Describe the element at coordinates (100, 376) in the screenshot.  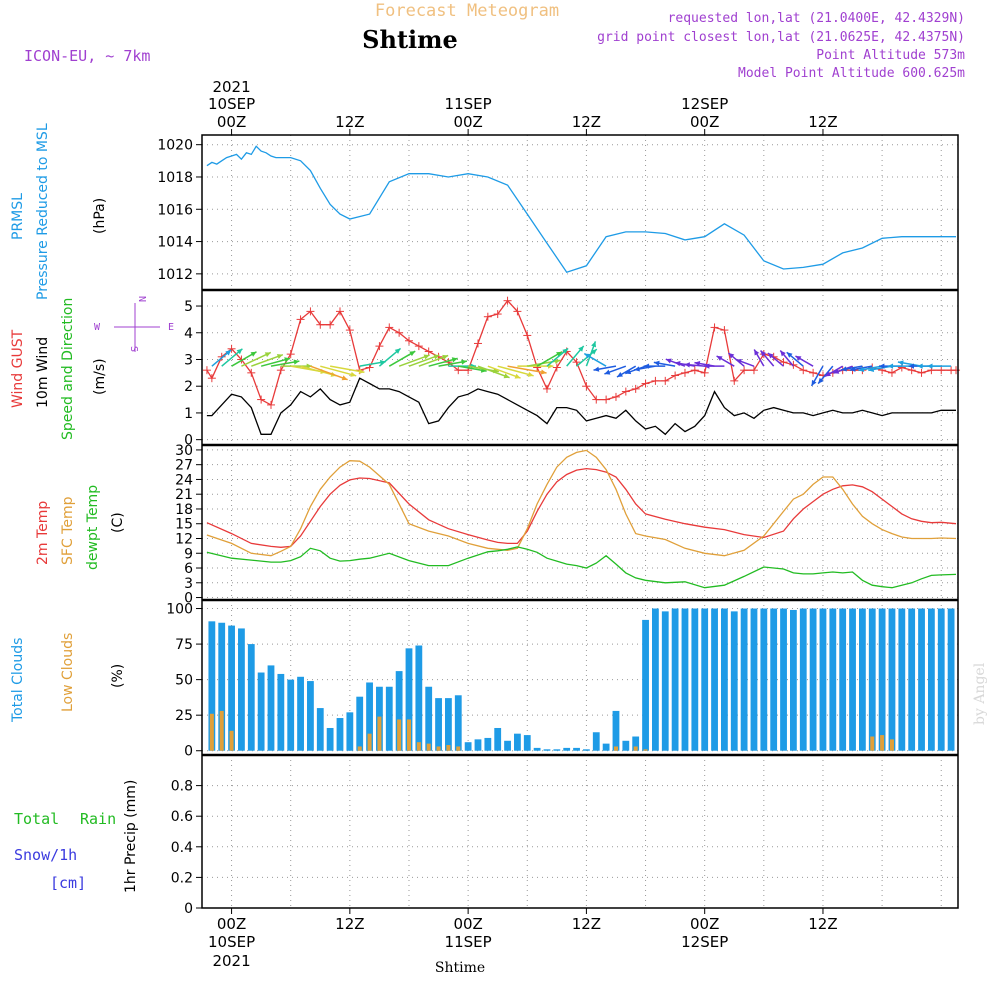
I see `wind-unit-label: (m/s)` at that location.